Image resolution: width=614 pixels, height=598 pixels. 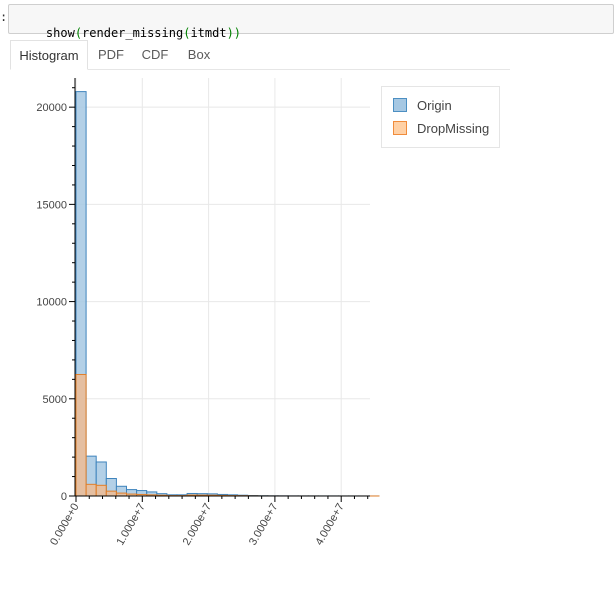 I want to click on tab-histogram: Histogram, so click(x=49, y=55).